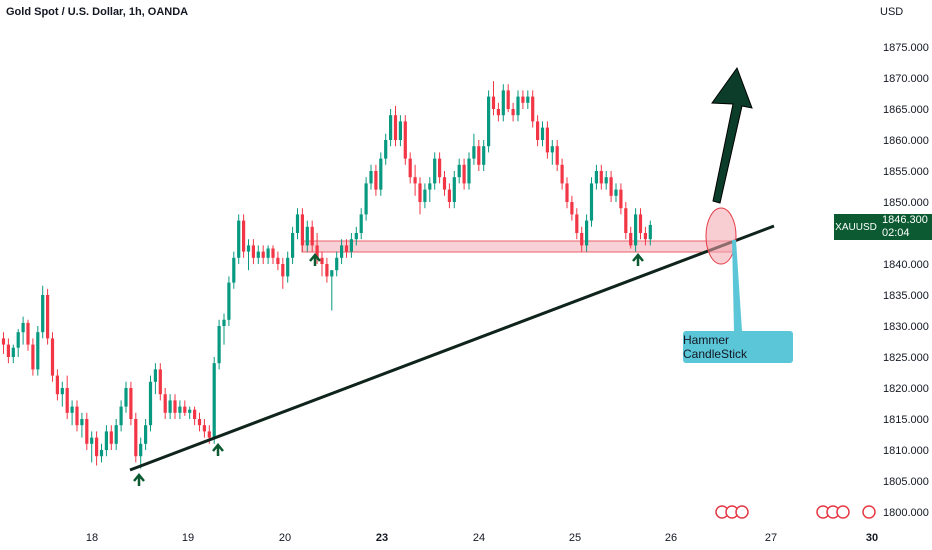 This screenshot has height=550, width=932. Describe the element at coordinates (906, 358) in the screenshot. I see `y-tick-label: 1825.000` at that location.